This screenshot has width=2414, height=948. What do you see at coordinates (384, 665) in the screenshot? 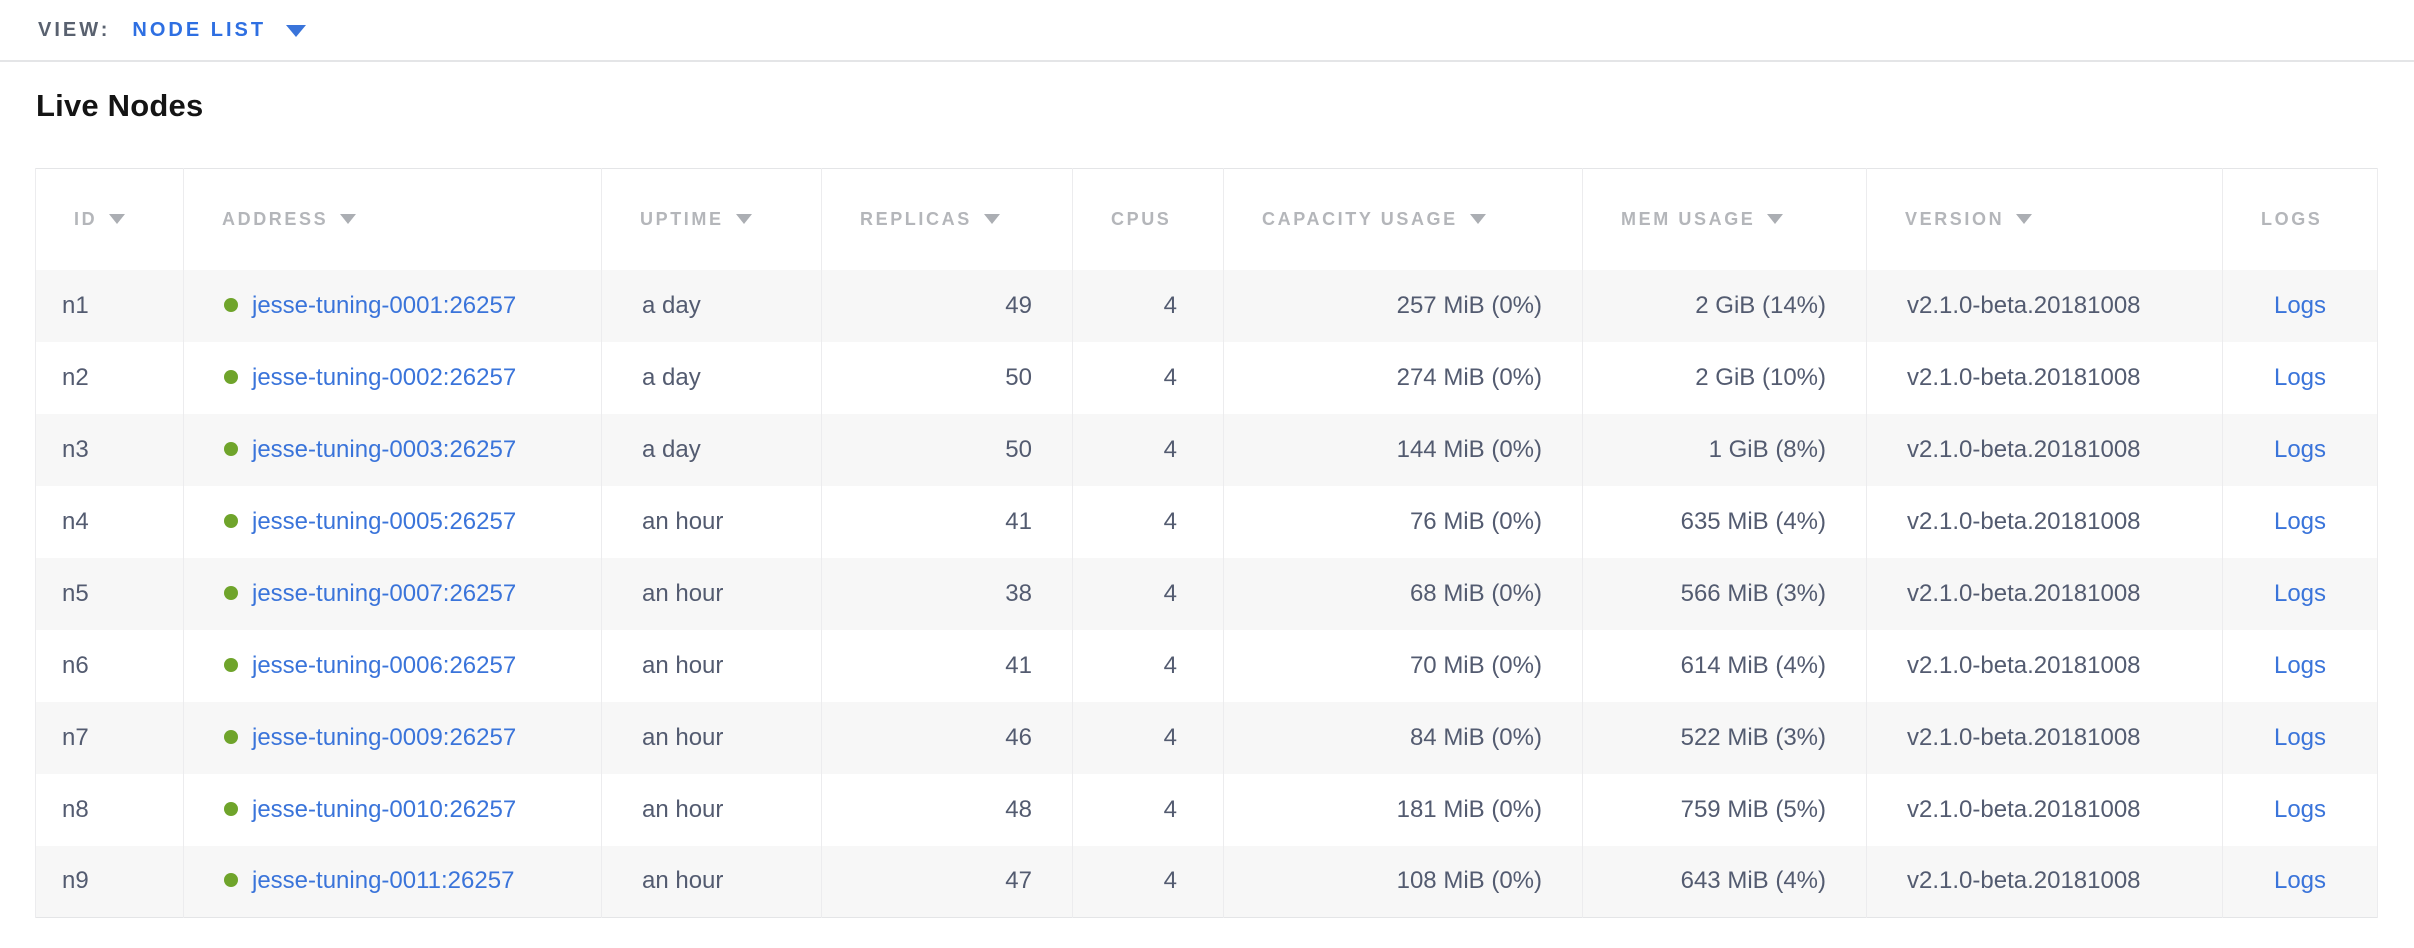
I see `node-address-link: jesse-tuning-0006:26257` at bounding box center [384, 665].